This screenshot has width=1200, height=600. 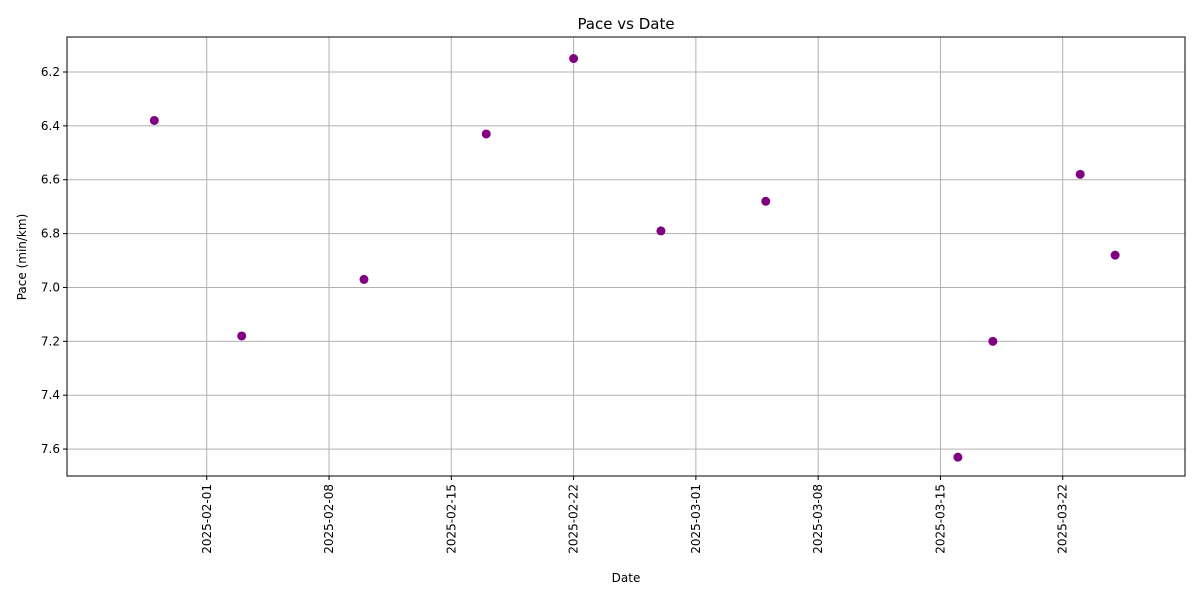 I want to click on x-tick-label: 2025-02-22, so click(x=574, y=519).